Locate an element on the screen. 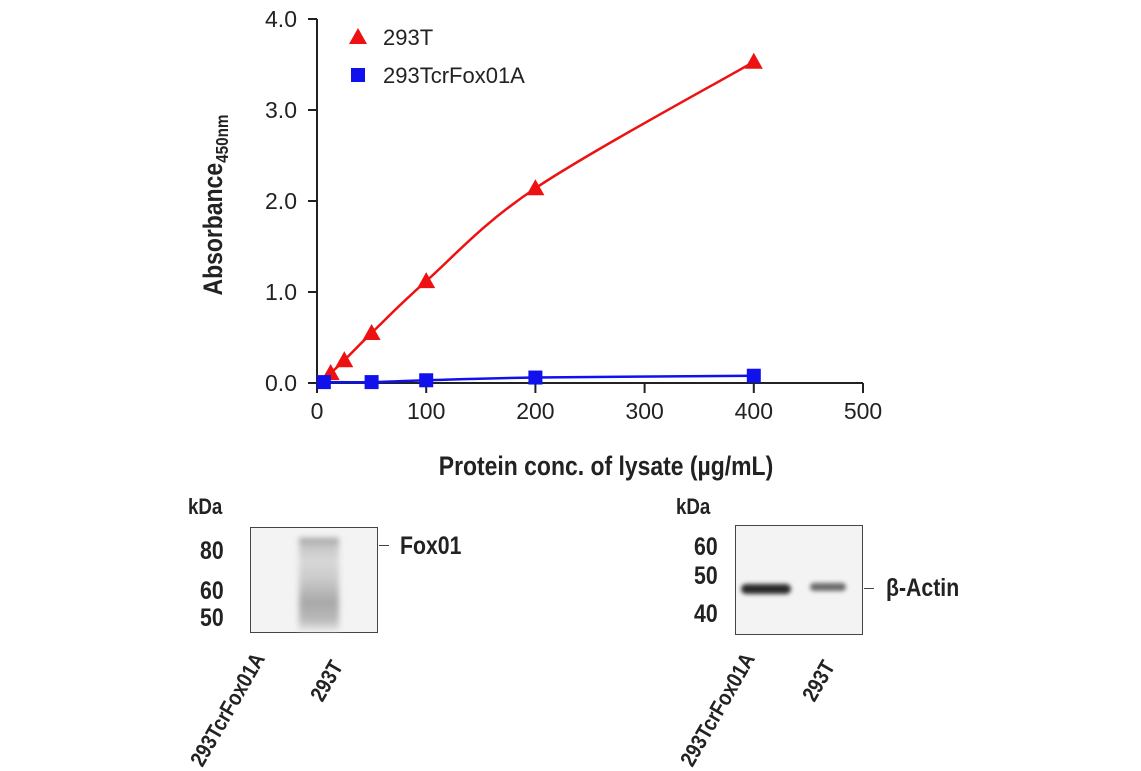 This screenshot has height=771, width=1141. marker-40: 40 is located at coordinates (706, 614).